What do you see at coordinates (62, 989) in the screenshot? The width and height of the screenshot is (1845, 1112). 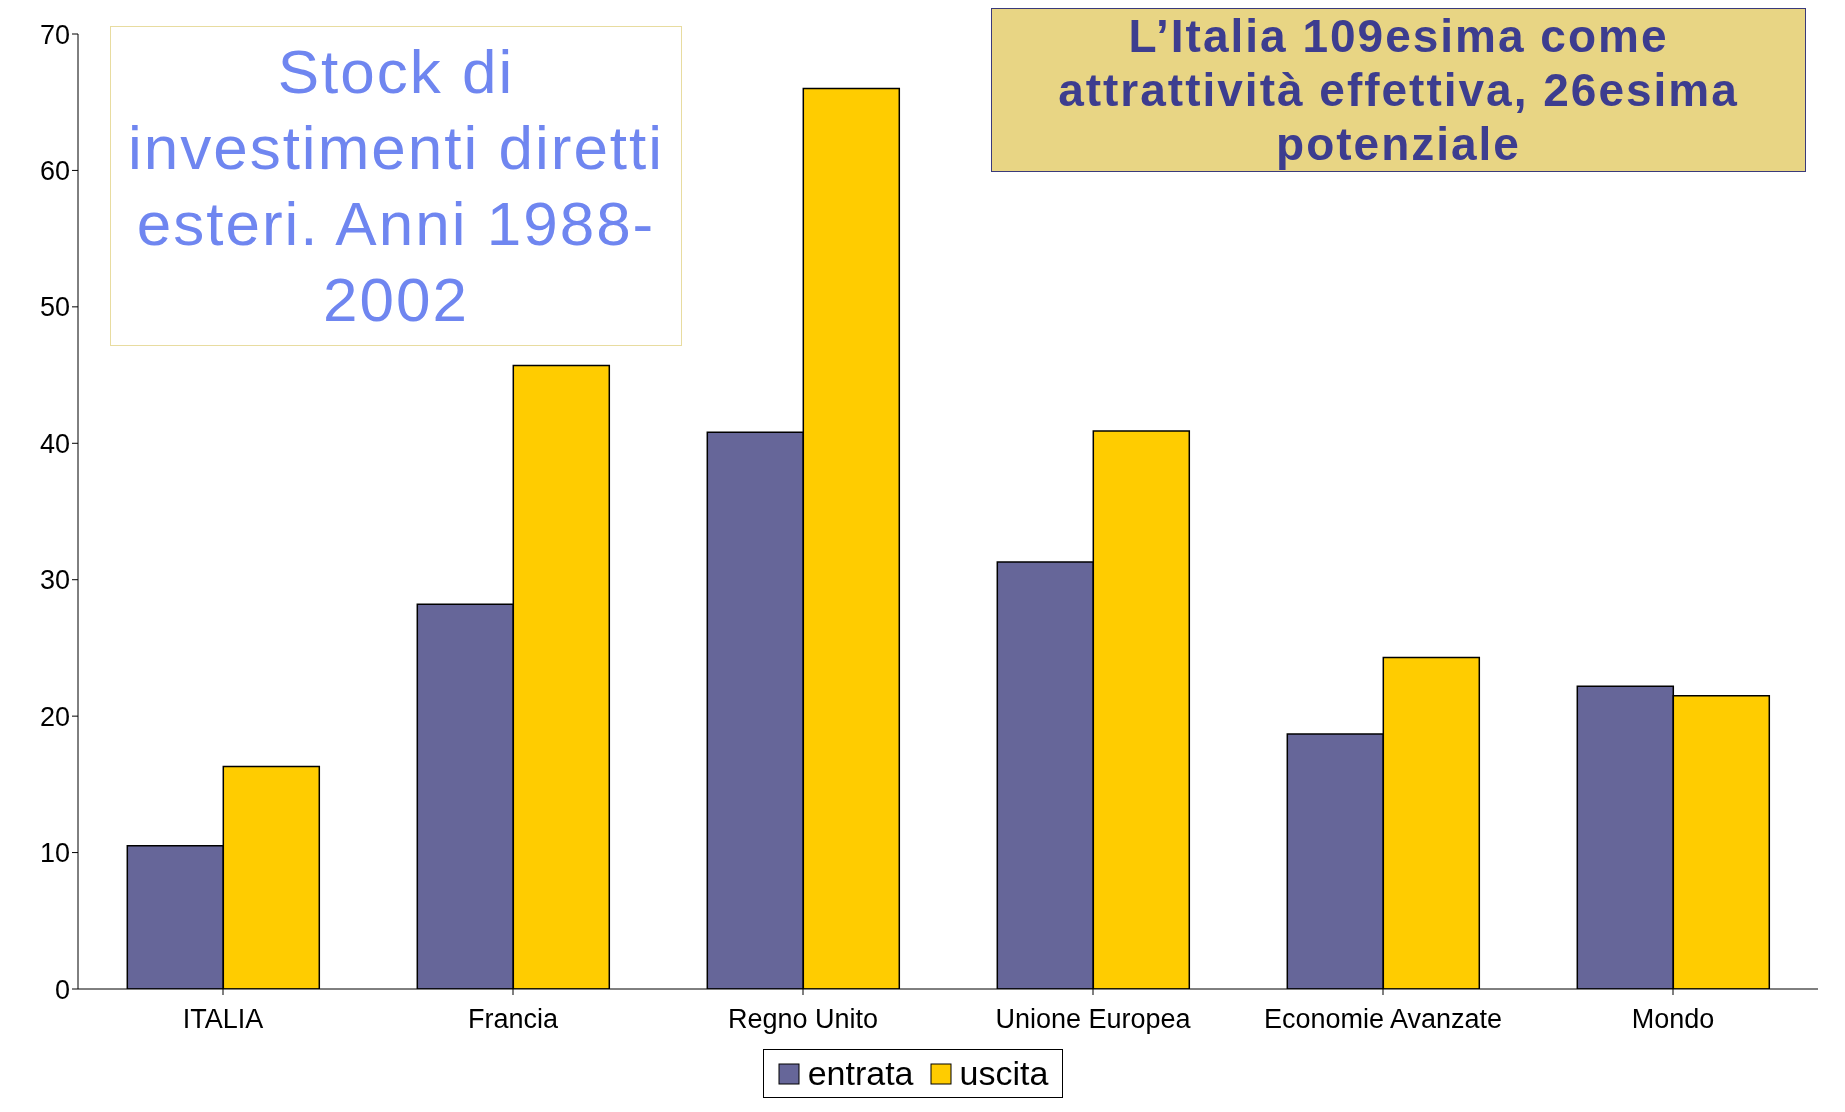 I see `y-tick-label: 0` at bounding box center [62, 989].